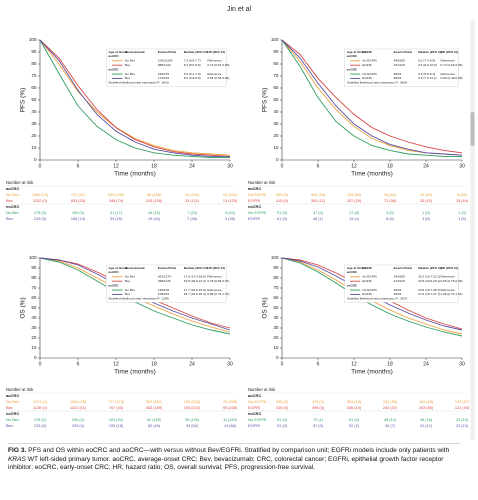 The image size is (478, 500). What do you see at coordinates (254, 206) in the screenshot?
I see `risk-group: eoCRC` at bounding box center [254, 206].